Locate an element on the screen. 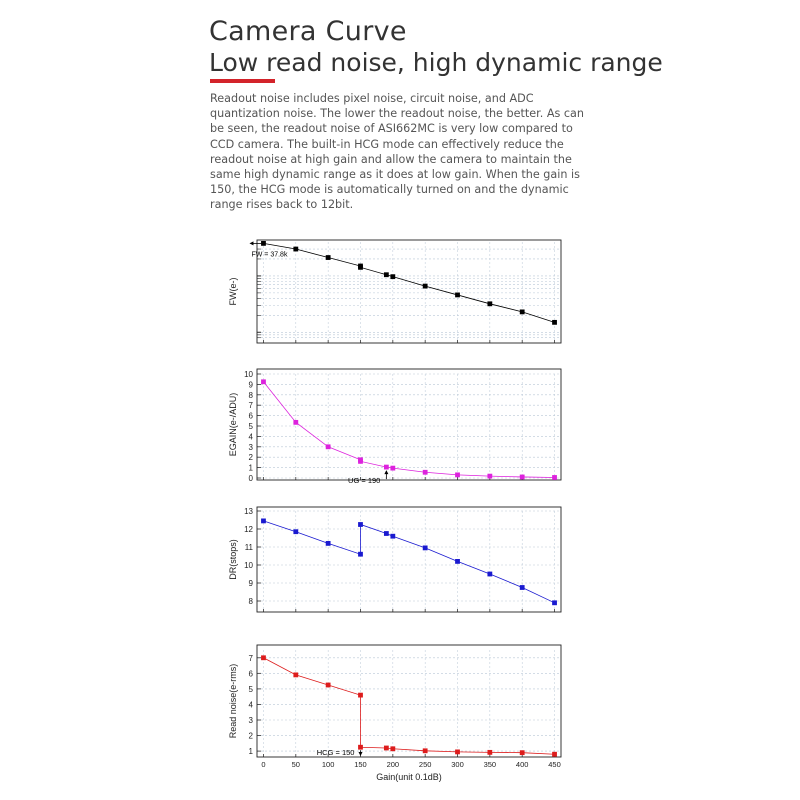  panel-4-xtick-label: 0 is located at coordinates (263, 764).